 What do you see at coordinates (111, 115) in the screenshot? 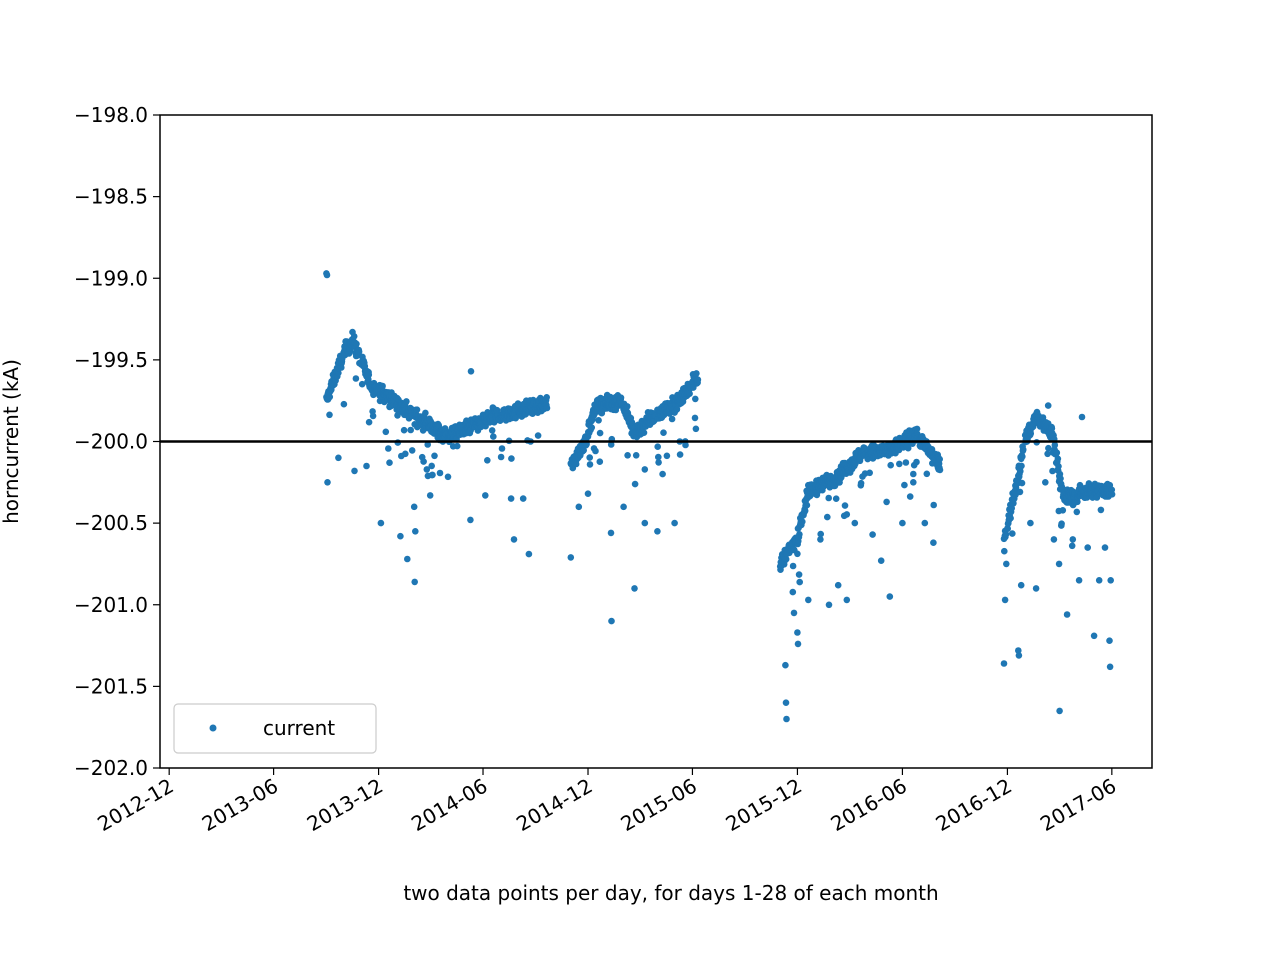
I see `y-tick-label: −198.0` at bounding box center [111, 115].